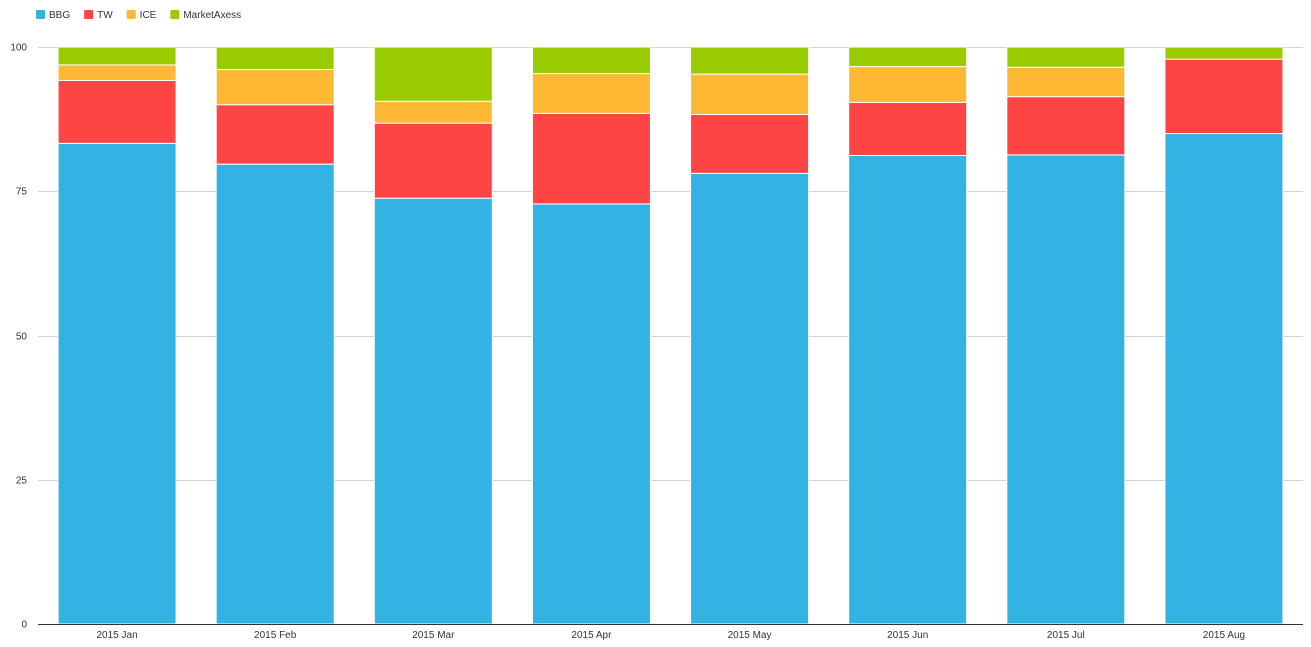  What do you see at coordinates (433, 112) in the screenshot?
I see `bar-ice-2015-mar` at bounding box center [433, 112].